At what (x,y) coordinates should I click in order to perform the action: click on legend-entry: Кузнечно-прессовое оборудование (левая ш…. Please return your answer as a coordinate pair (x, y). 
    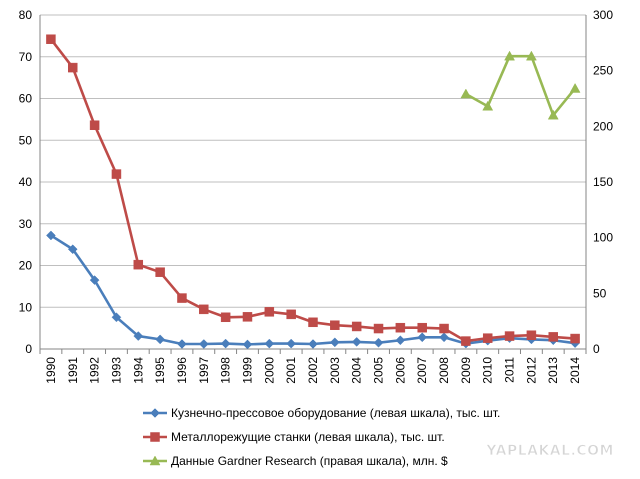
    Looking at the image, I should click on (321, 413).